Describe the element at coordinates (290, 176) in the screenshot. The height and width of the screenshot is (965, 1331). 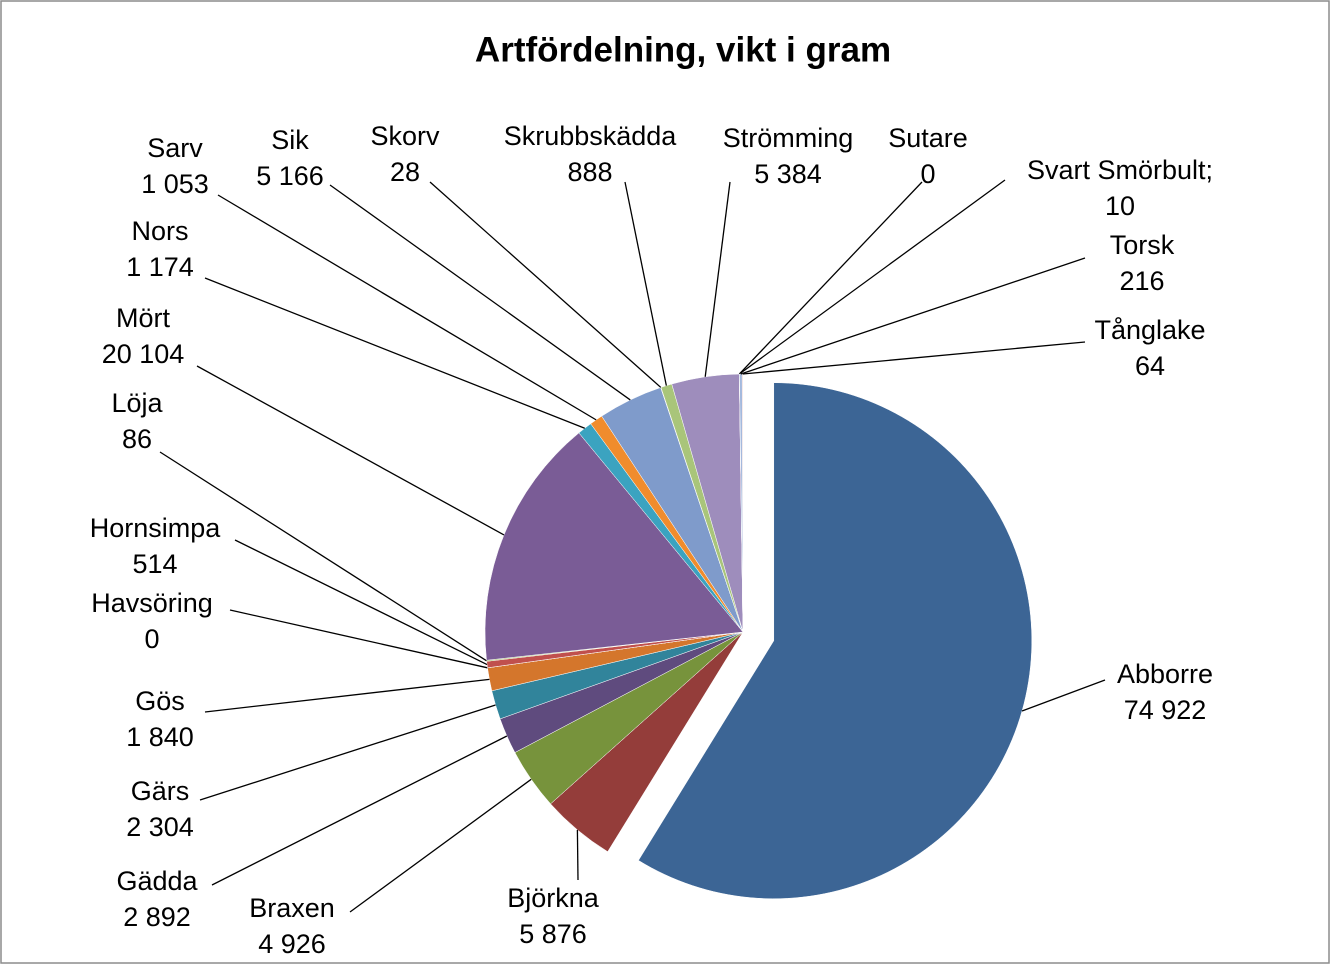
I see `slice-value-label: 5 166` at that location.